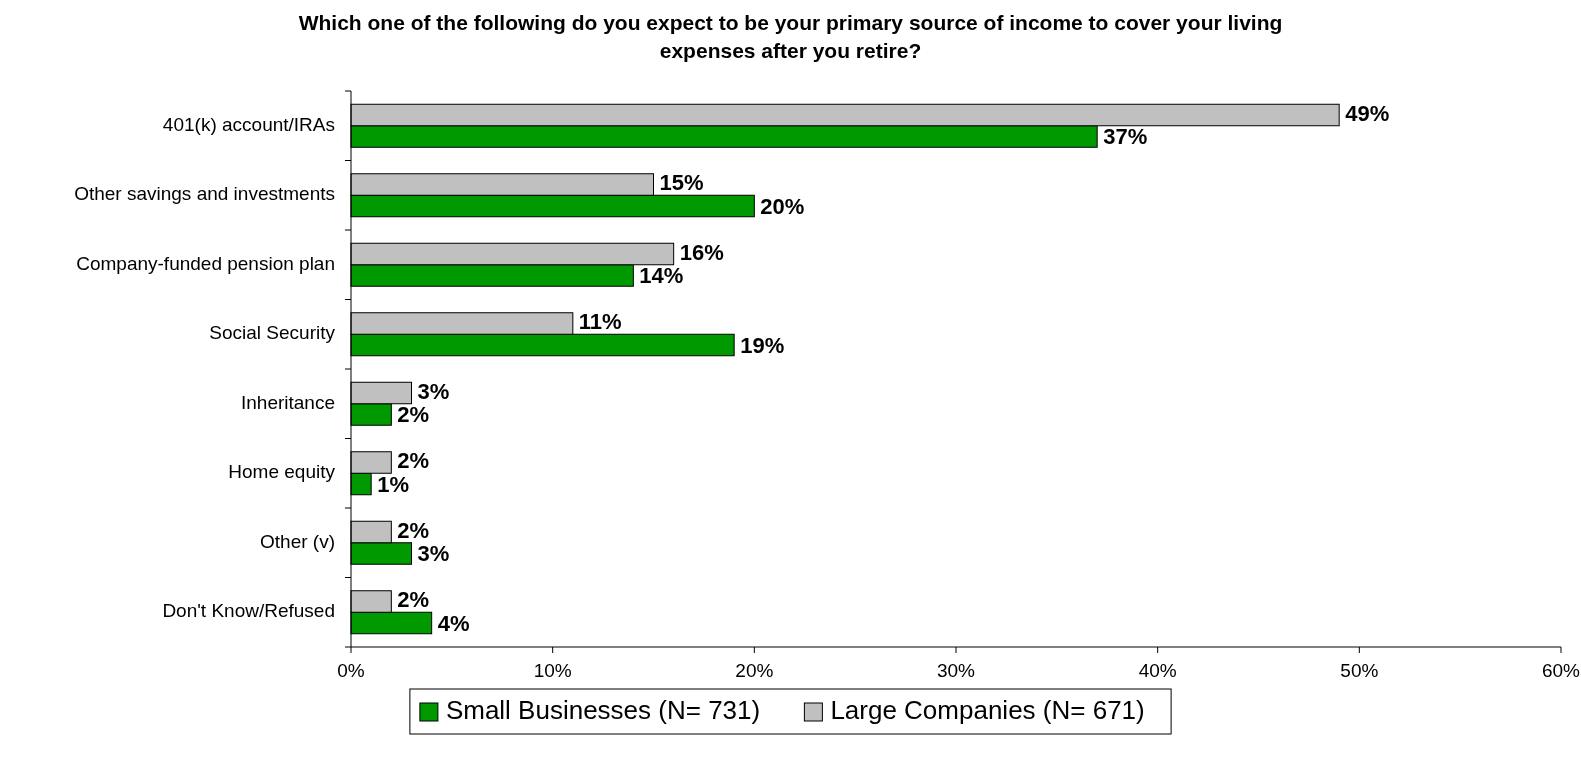 The width and height of the screenshot is (1581, 762). Describe the element at coordinates (453, 623) in the screenshot. I see `data-label: 4%` at that location.